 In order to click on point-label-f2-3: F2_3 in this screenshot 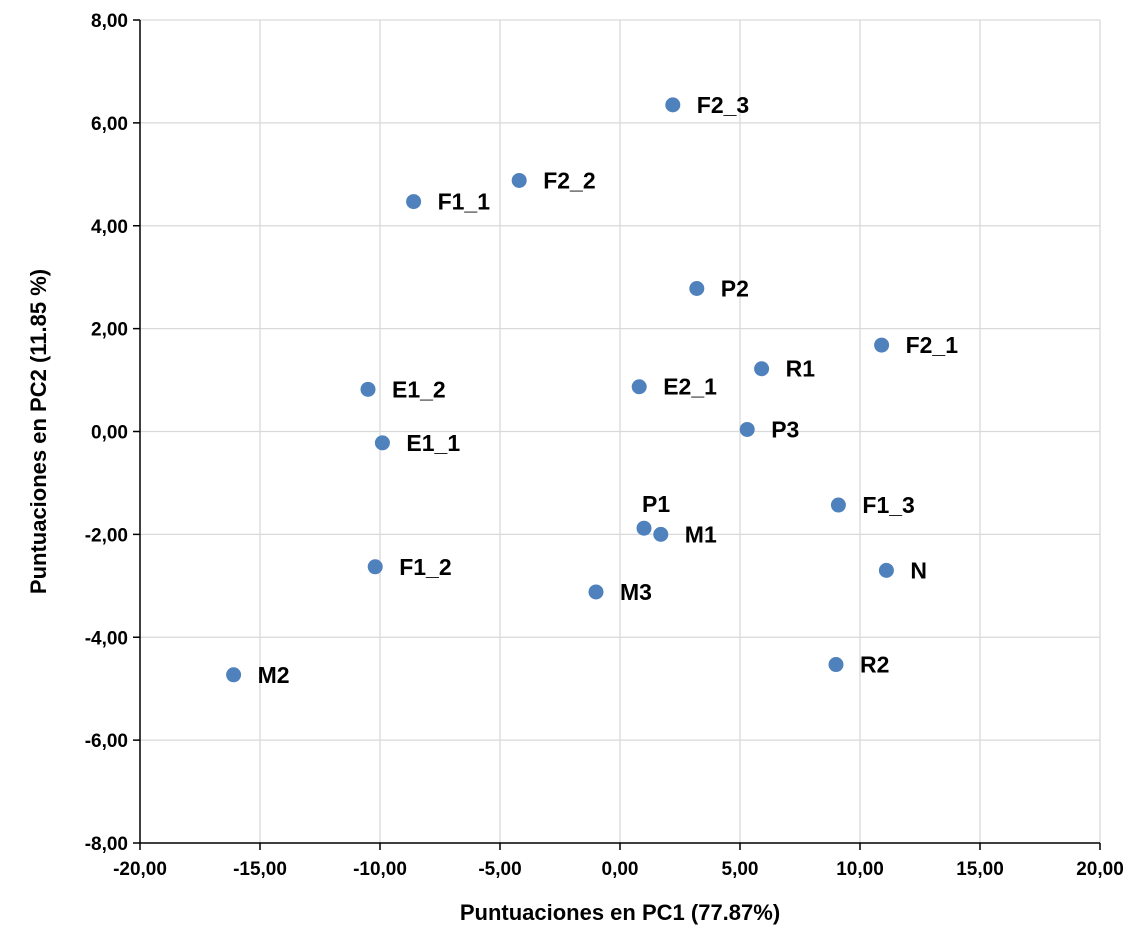, I will do `click(723, 105)`.